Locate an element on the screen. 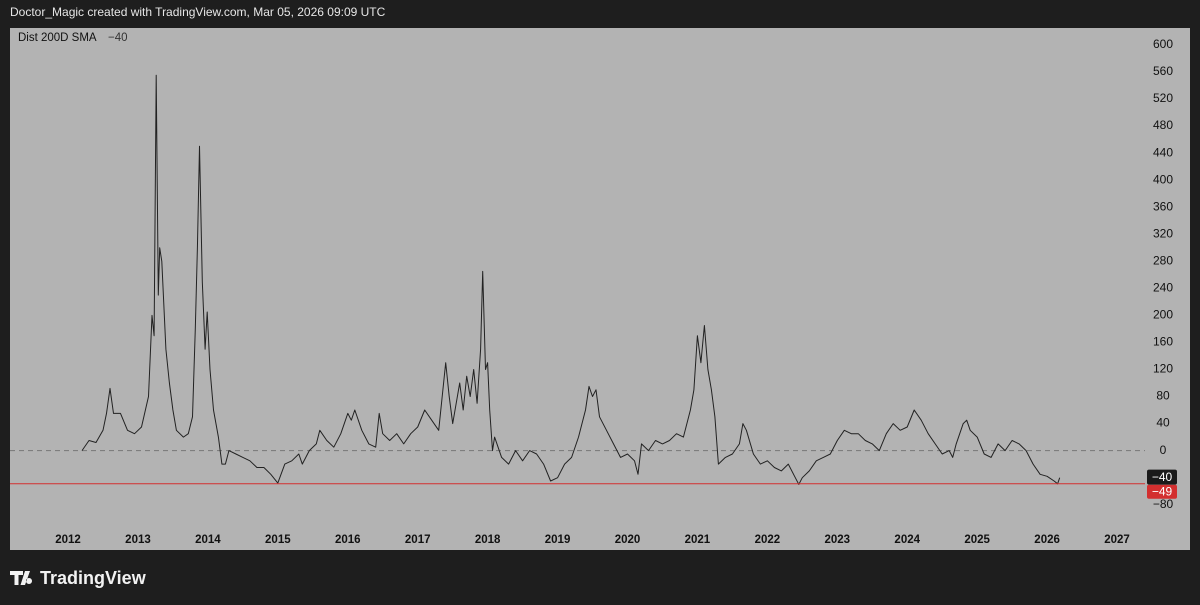  y-tick-label: 80 is located at coordinates (1163, 396).